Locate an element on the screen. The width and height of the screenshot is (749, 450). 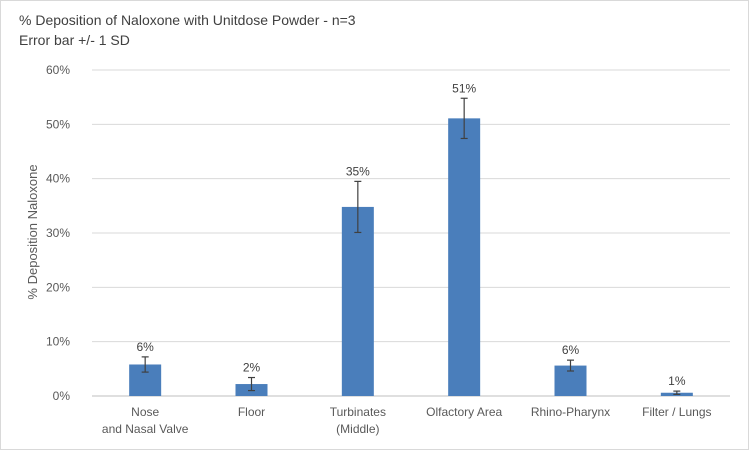
y-tick-label: 10% is located at coordinates (58, 342).